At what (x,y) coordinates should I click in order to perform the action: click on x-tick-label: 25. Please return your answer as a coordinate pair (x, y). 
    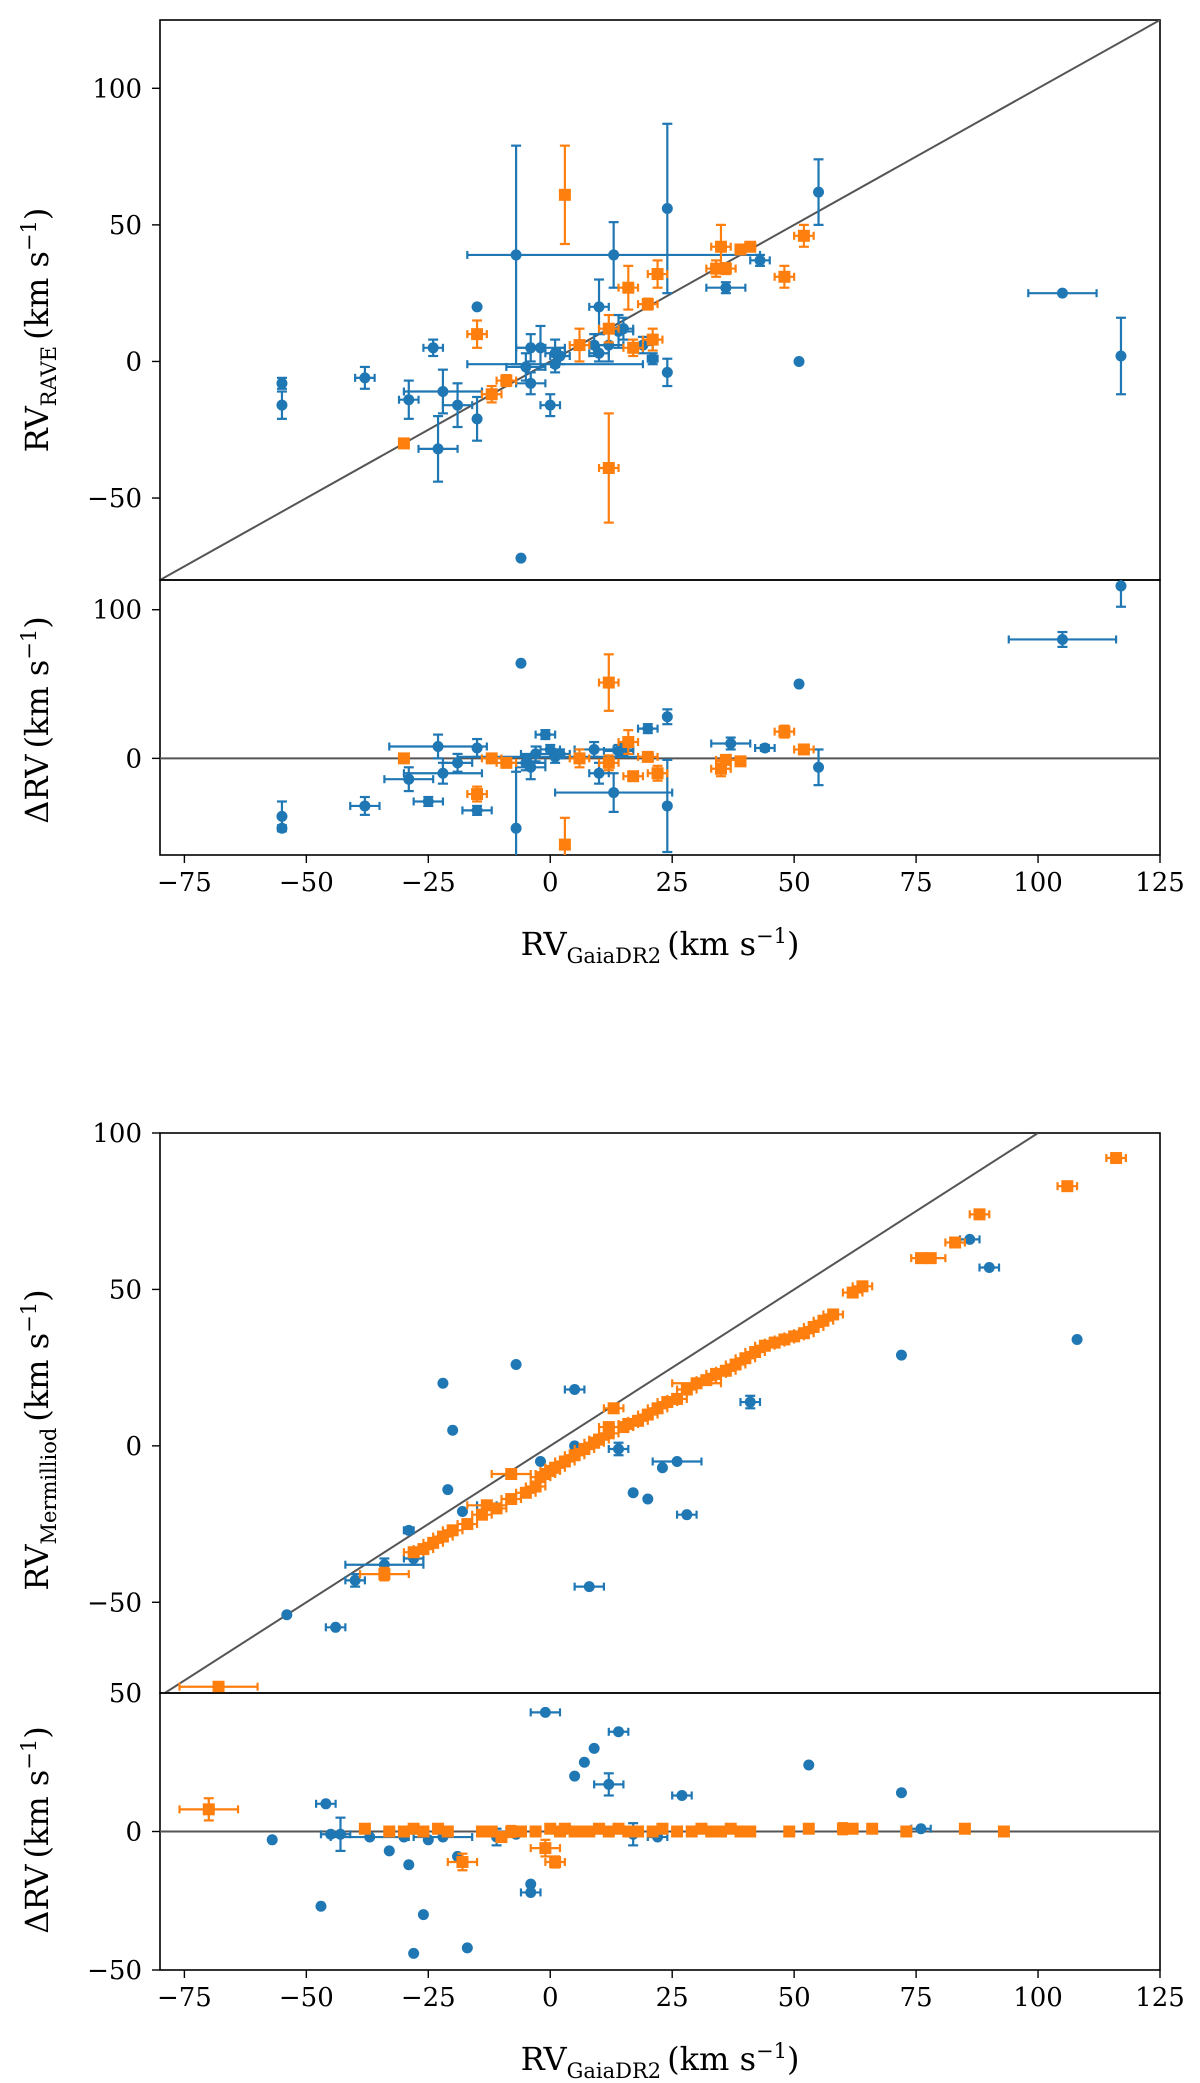
    Looking at the image, I should click on (672, 883).